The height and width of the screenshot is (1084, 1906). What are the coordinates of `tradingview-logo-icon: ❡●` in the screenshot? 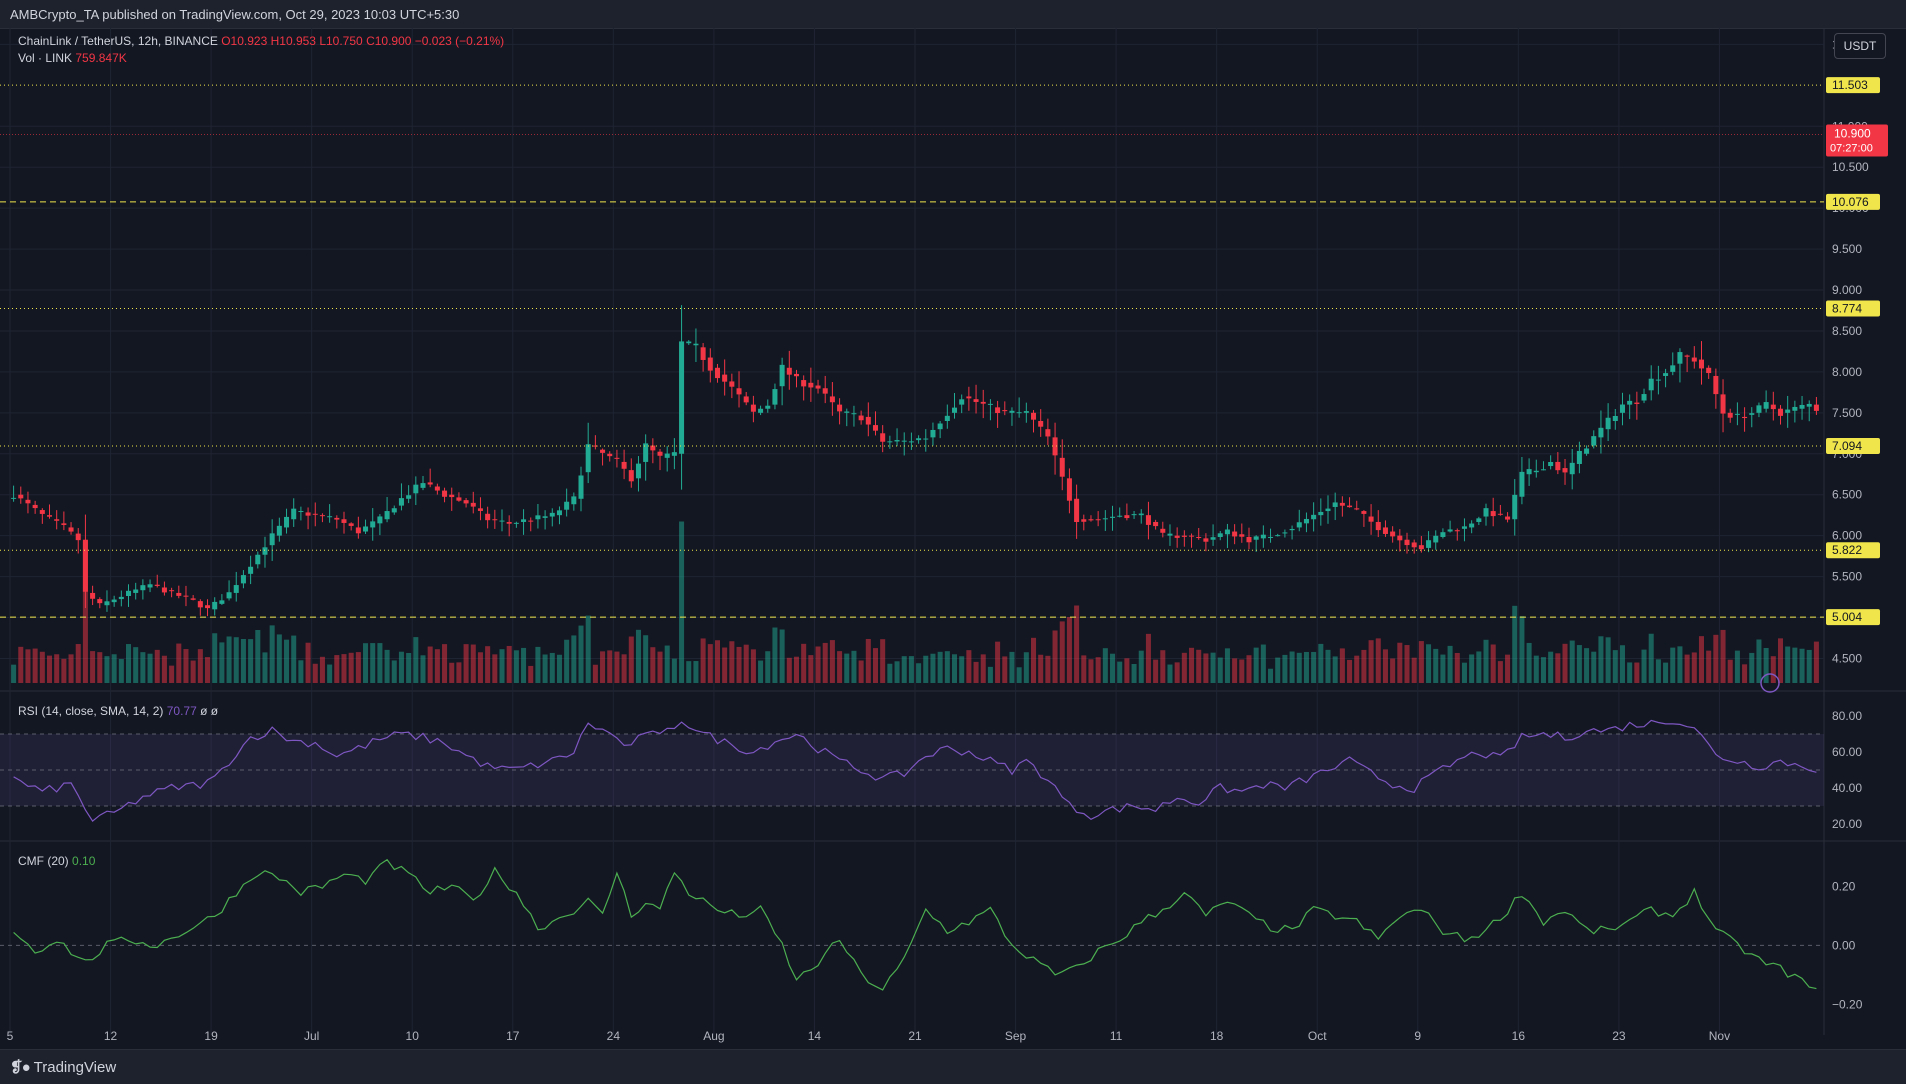 It's located at (20, 1067).